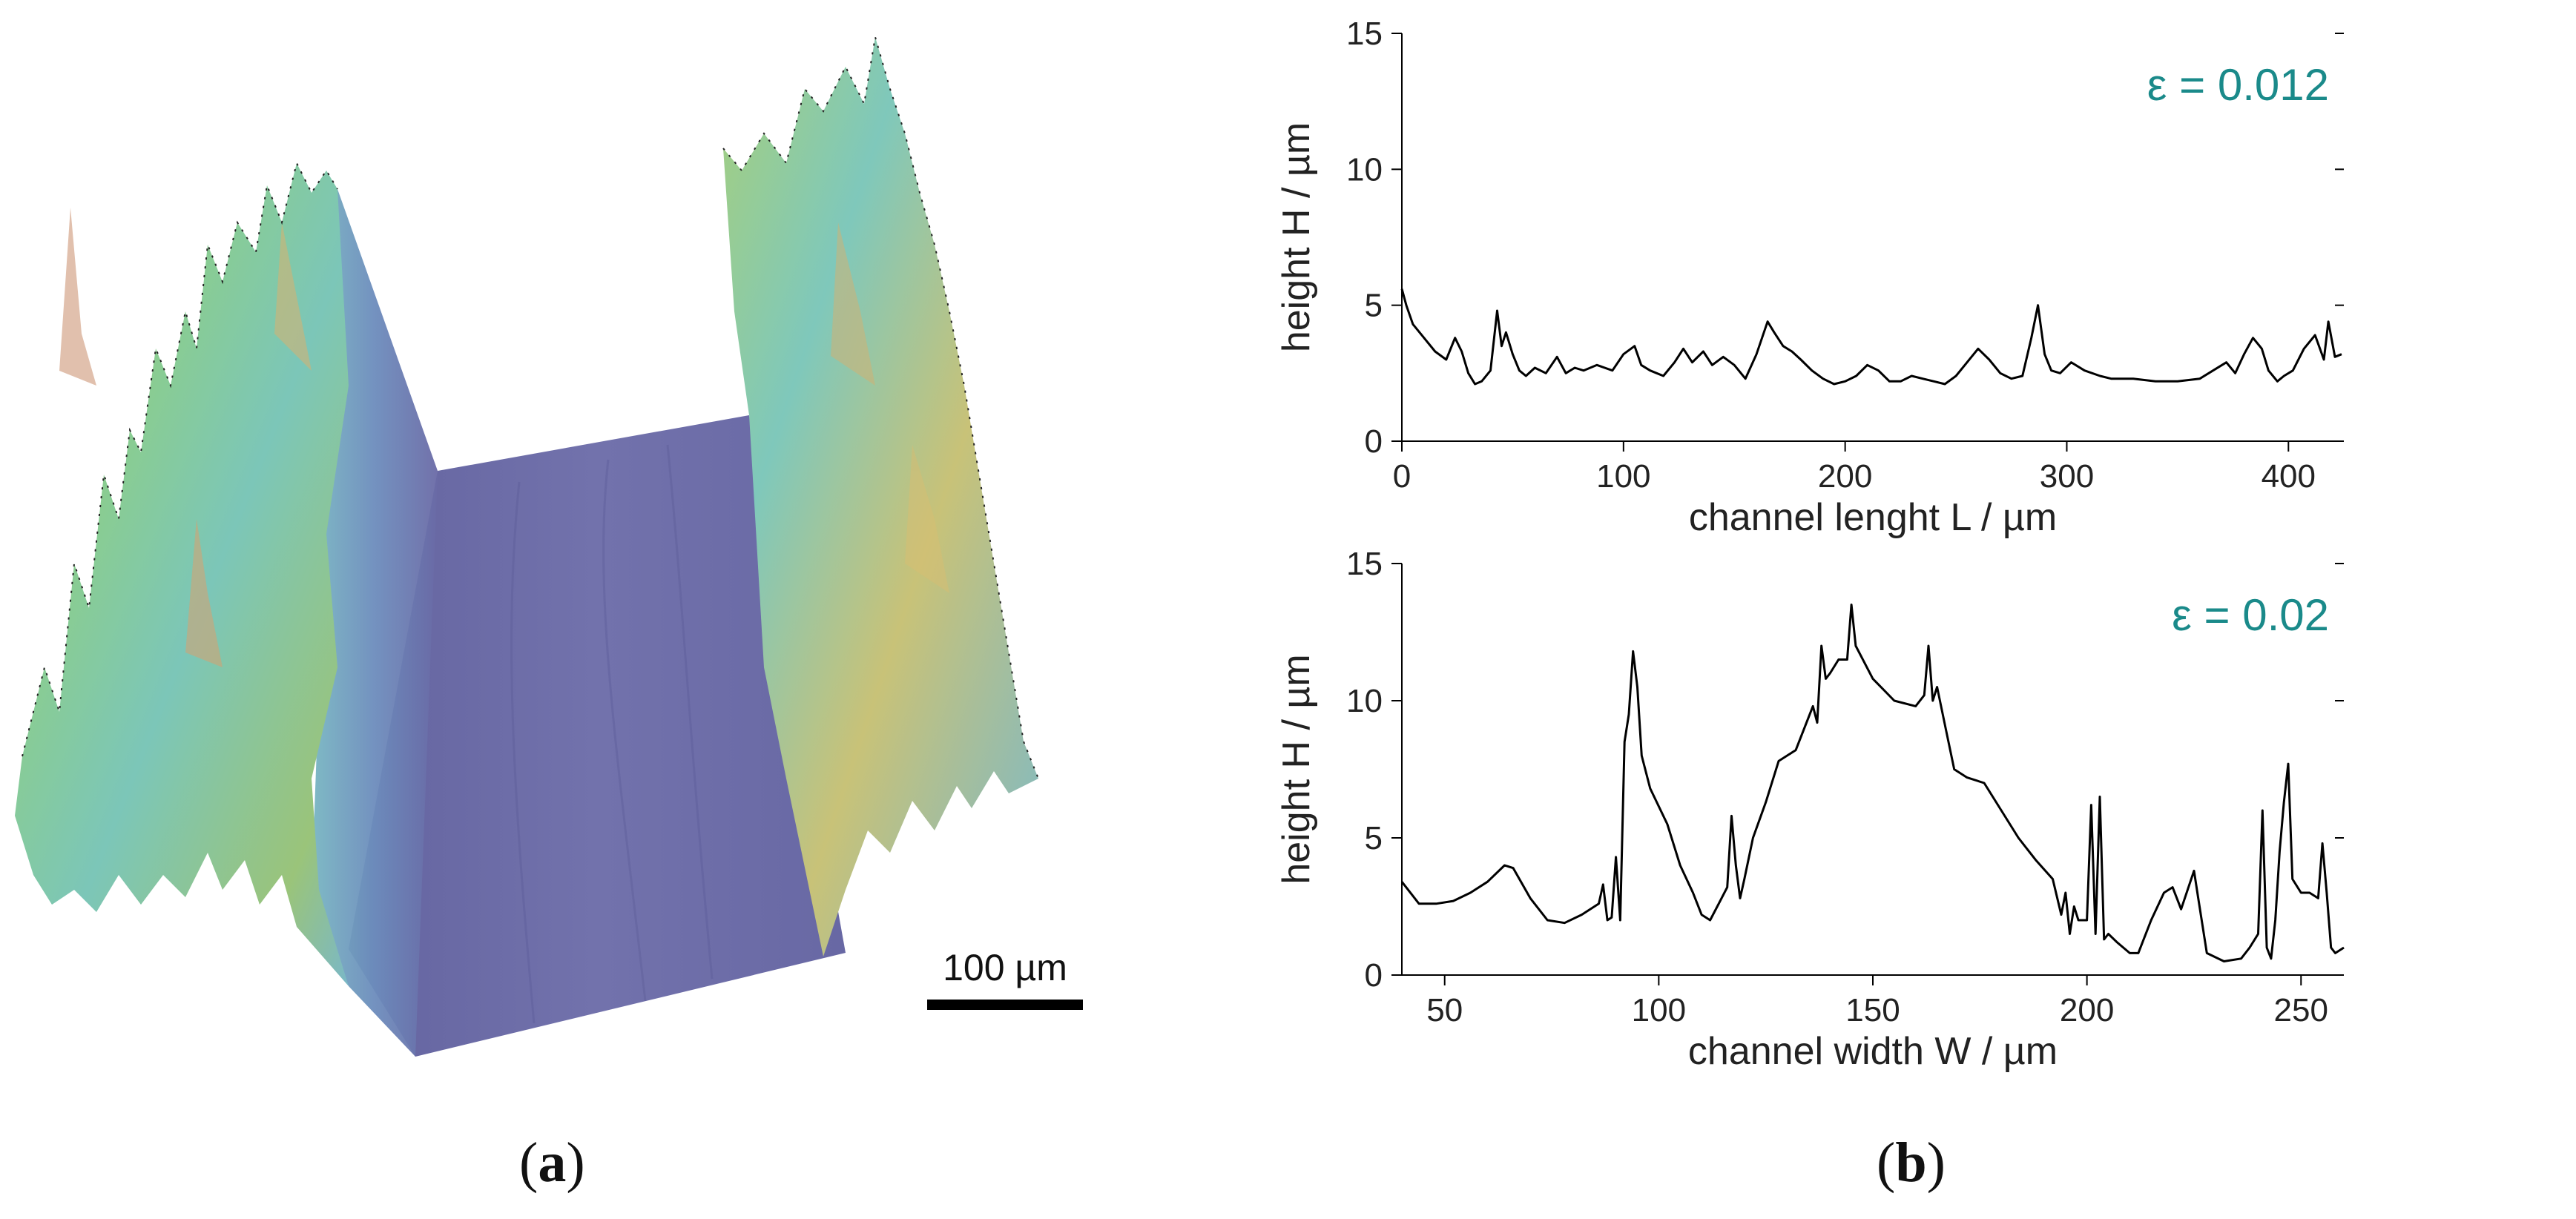  Describe the element at coordinates (2250, 615) in the screenshot. I see `roughness-annotation: ε = 0.02` at that location.